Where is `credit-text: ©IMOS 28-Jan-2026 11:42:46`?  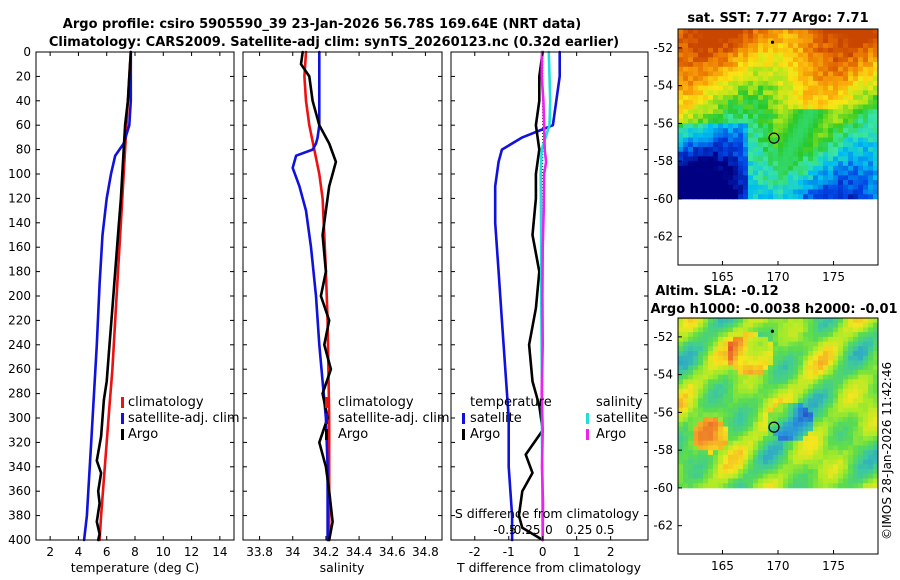
credit-text: ©IMOS 28-Jan-2026 11:42:46 is located at coordinates (887, 451).